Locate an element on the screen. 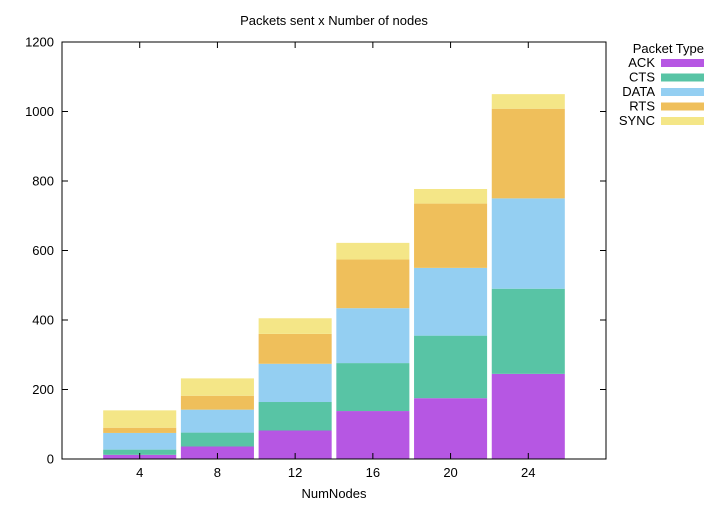 Image resolution: width=720 pixels, height=509 pixels. x-tick-label: 8 is located at coordinates (217, 472).